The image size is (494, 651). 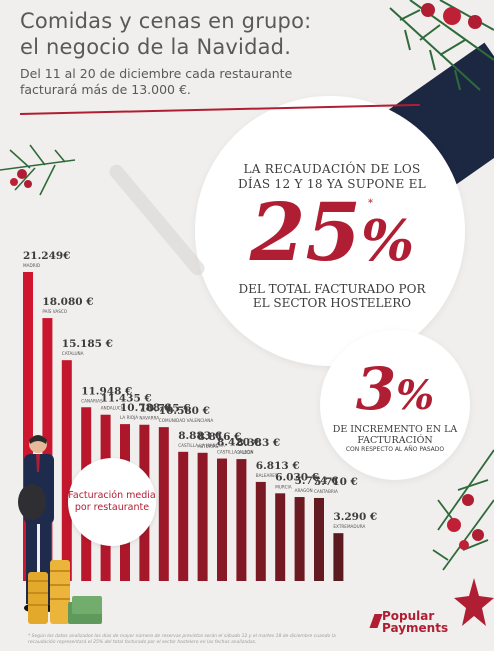 I want to click on pine-branch-top-right-icon, so click(x=441, y=45).